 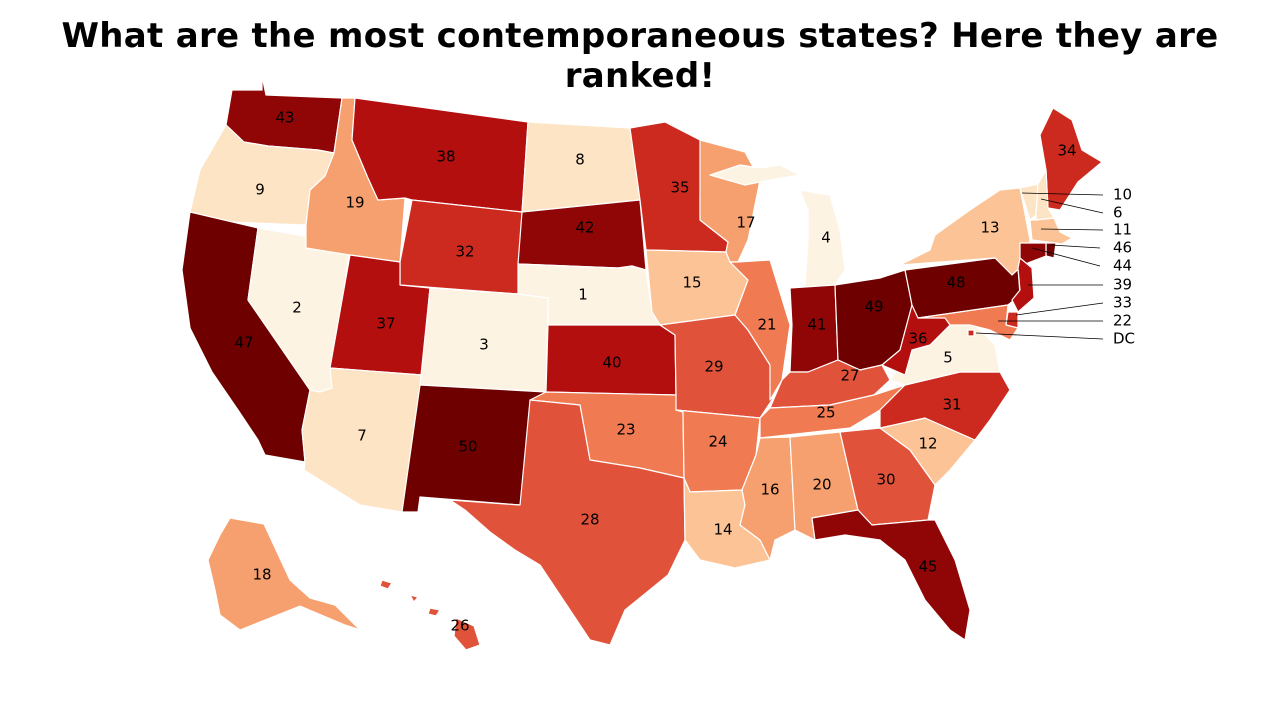 What do you see at coordinates (580, 160) in the screenshot?
I see `rank-label-nd: 8` at bounding box center [580, 160].